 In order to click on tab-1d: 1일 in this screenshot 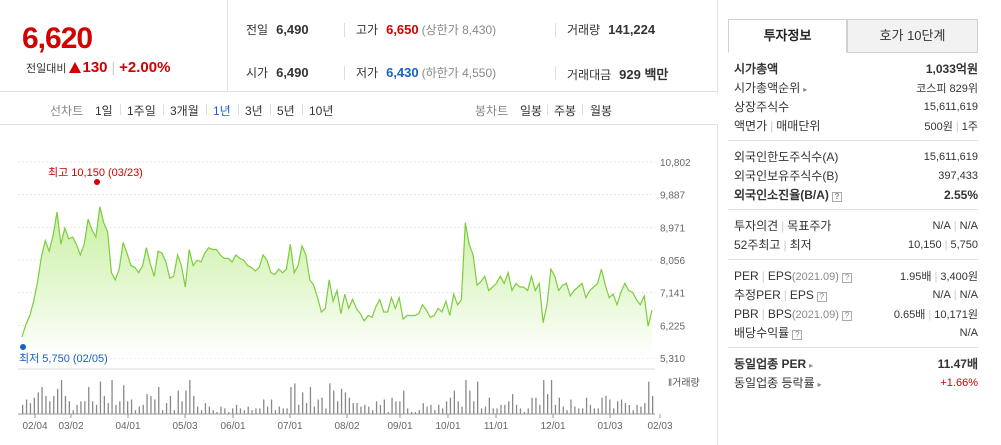, I will do `click(104, 111)`.